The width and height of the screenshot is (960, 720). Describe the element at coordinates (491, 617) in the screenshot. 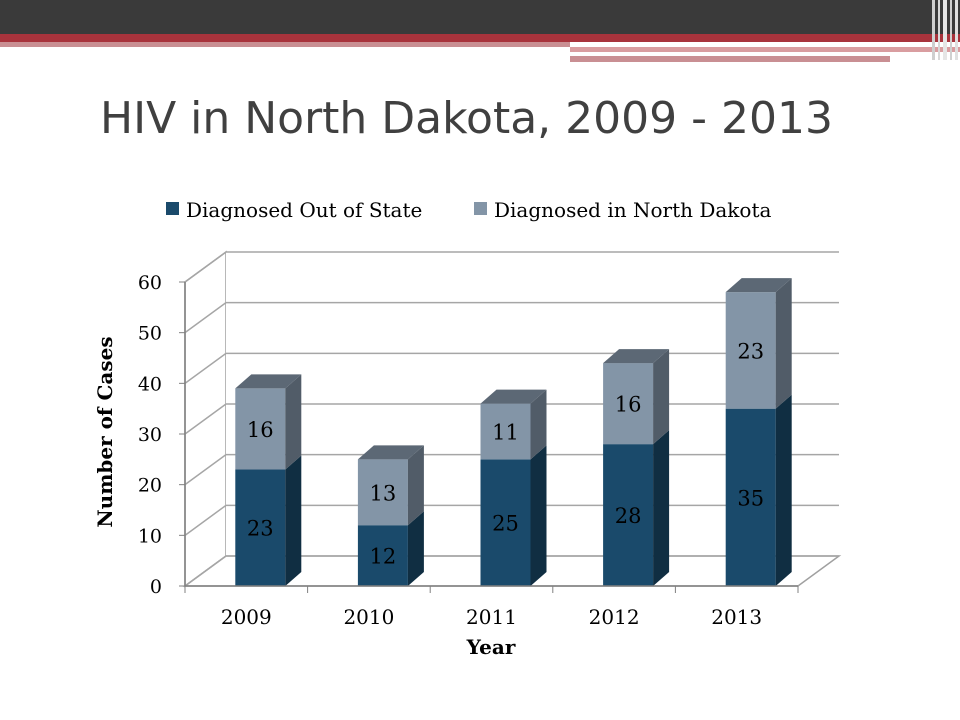

I see `x-tick-label: 2011` at that location.